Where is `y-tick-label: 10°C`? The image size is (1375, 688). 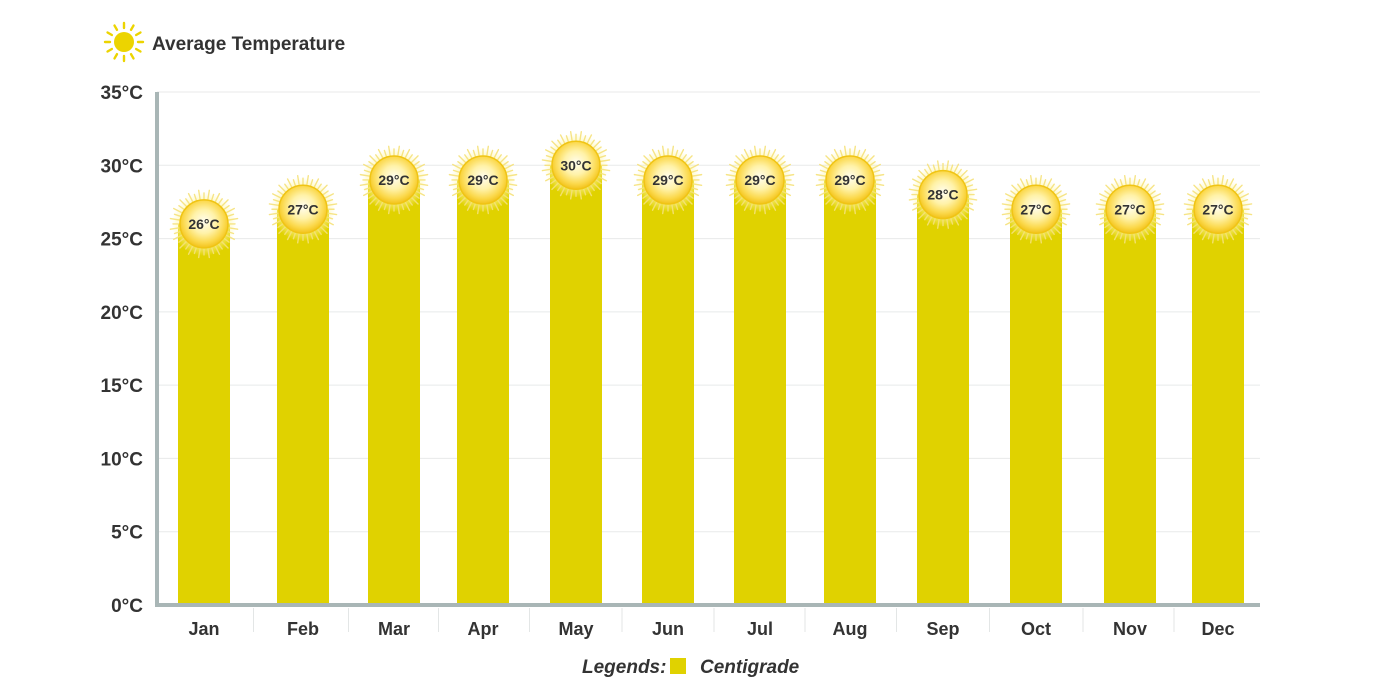 y-tick-label: 10°C is located at coordinates (122, 459).